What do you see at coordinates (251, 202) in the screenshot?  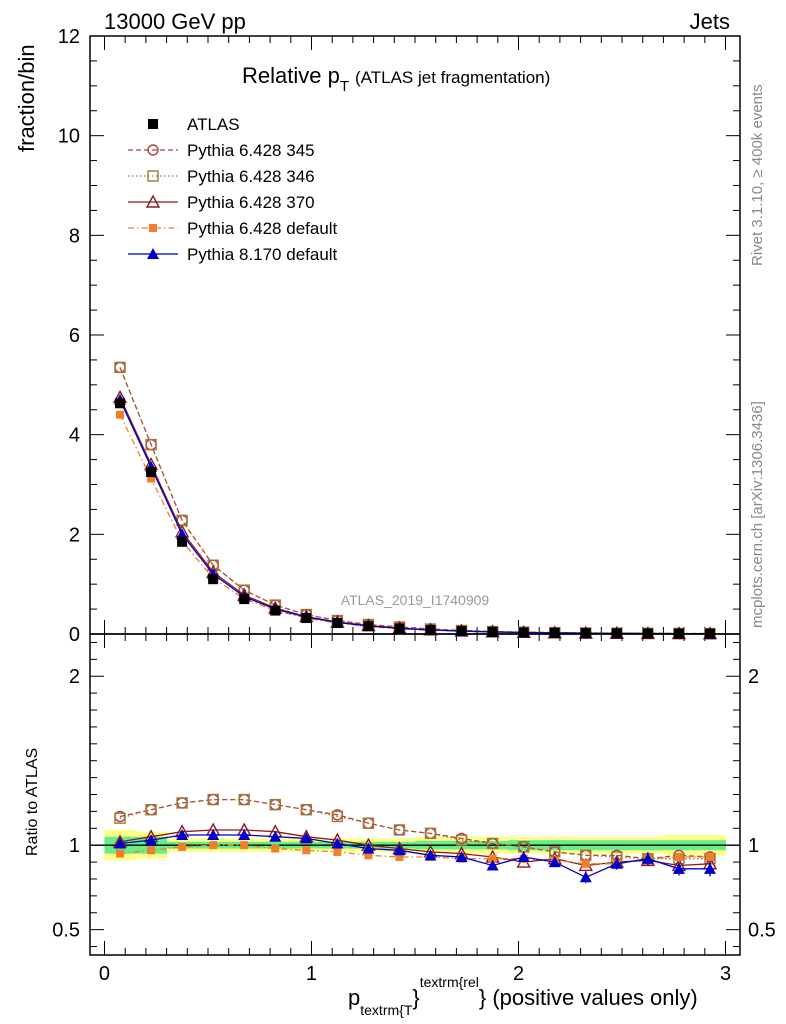 I see `legend-label: Pythia 6.428 370` at bounding box center [251, 202].